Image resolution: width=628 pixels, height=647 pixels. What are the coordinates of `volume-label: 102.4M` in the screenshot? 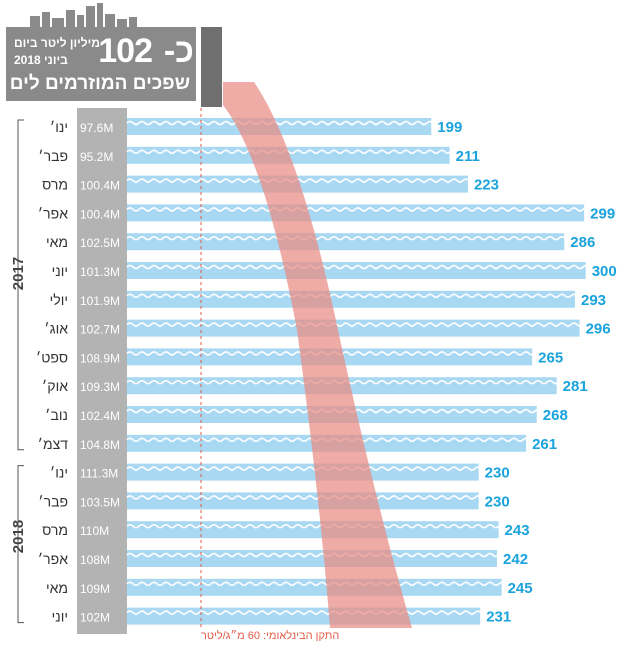 It's located at (100, 416).